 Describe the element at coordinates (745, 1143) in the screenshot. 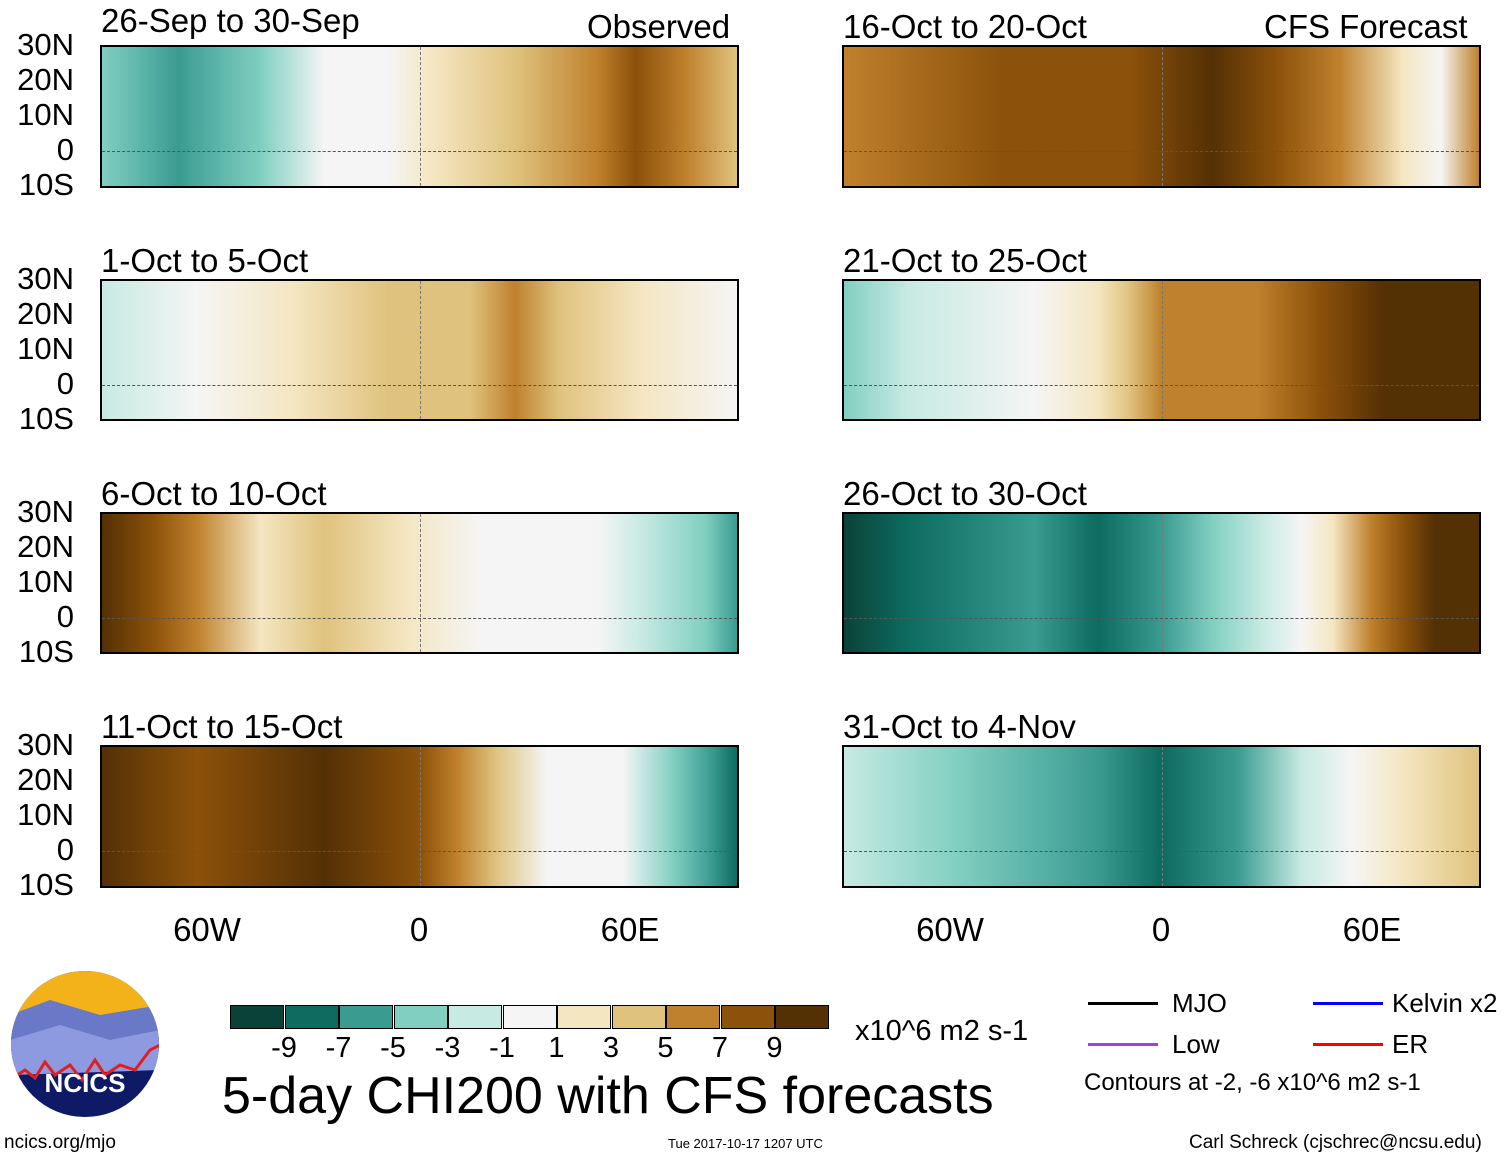

I see `footer-timestamp: Tue 2017-10-17 1207 UTC` at that location.